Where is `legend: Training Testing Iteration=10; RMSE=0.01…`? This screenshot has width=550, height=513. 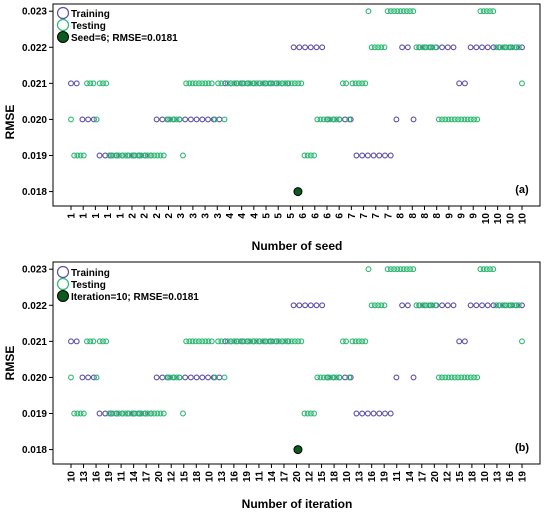
legend: Training Testing Iteration=10; RMSE=0.01… is located at coordinates (127, 284).